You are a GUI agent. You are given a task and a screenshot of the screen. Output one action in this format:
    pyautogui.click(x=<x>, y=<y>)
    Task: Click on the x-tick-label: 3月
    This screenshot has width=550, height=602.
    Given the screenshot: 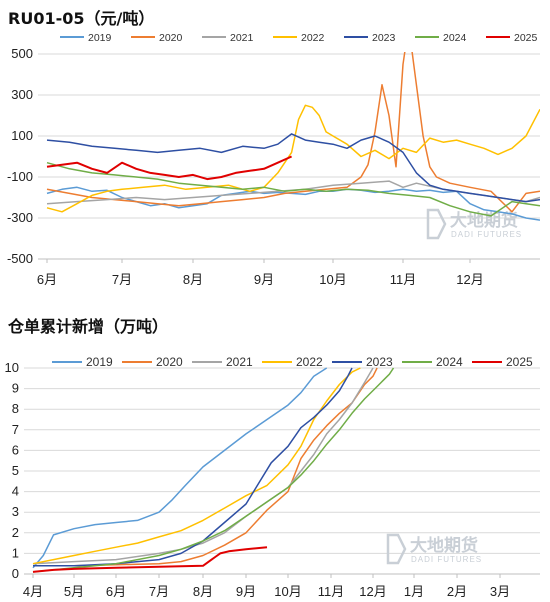 What is the action you would take?
    pyautogui.click(x=500, y=591)
    